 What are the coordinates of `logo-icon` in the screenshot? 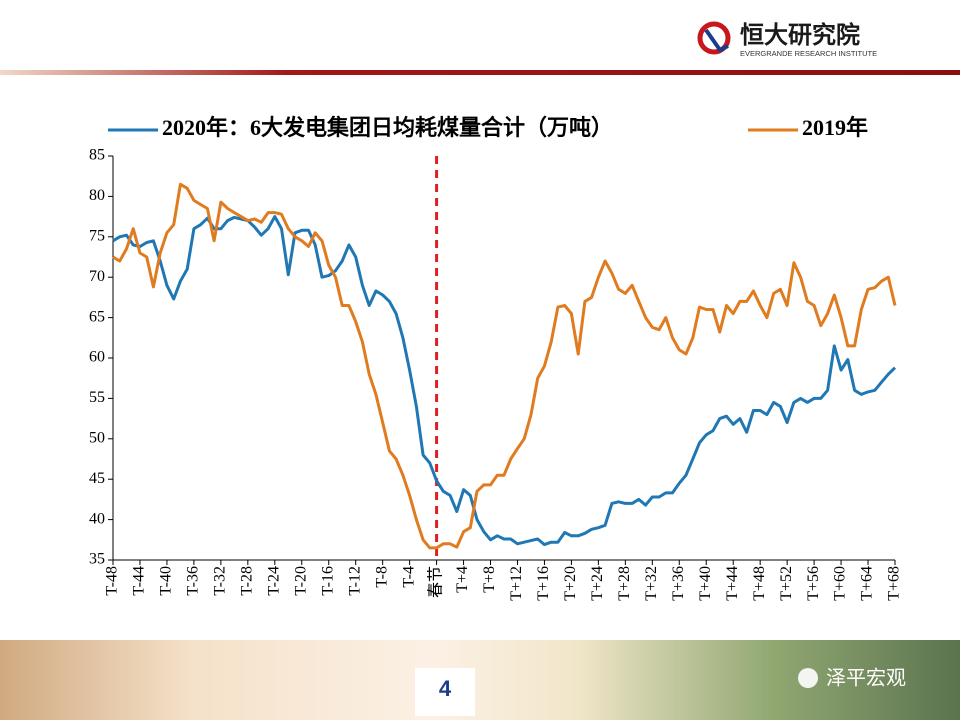 It's located at (714, 38).